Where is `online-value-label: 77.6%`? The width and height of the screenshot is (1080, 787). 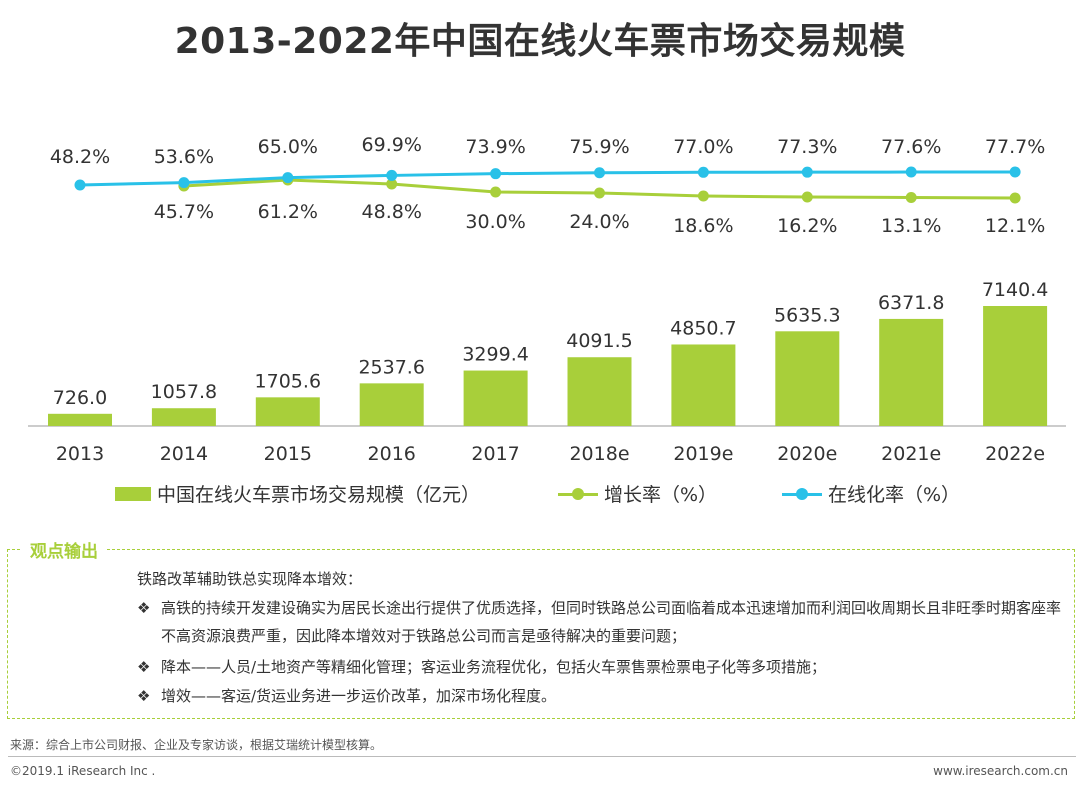
online-value-label: 77.6% is located at coordinates (911, 147).